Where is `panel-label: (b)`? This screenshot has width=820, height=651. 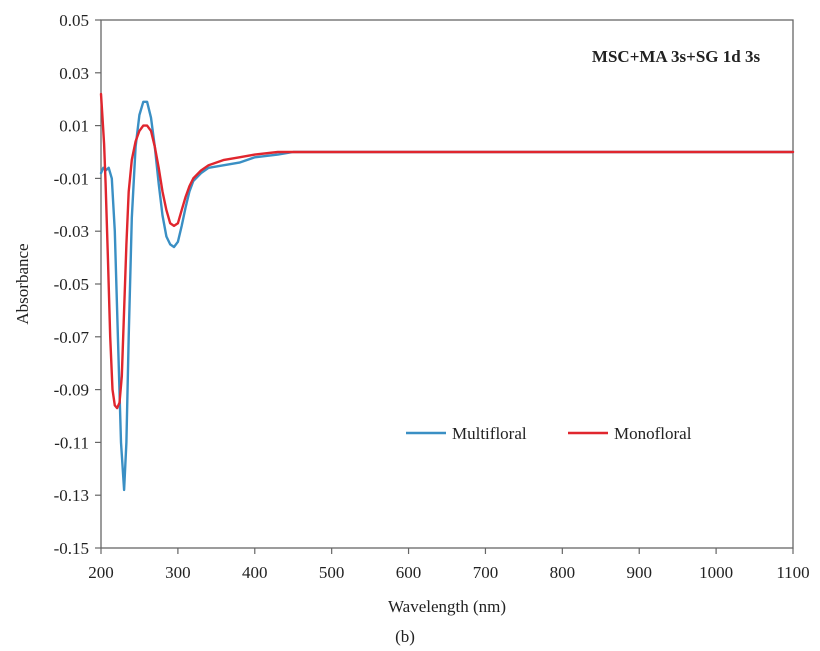
panel-label: (b) is located at coordinates (405, 636).